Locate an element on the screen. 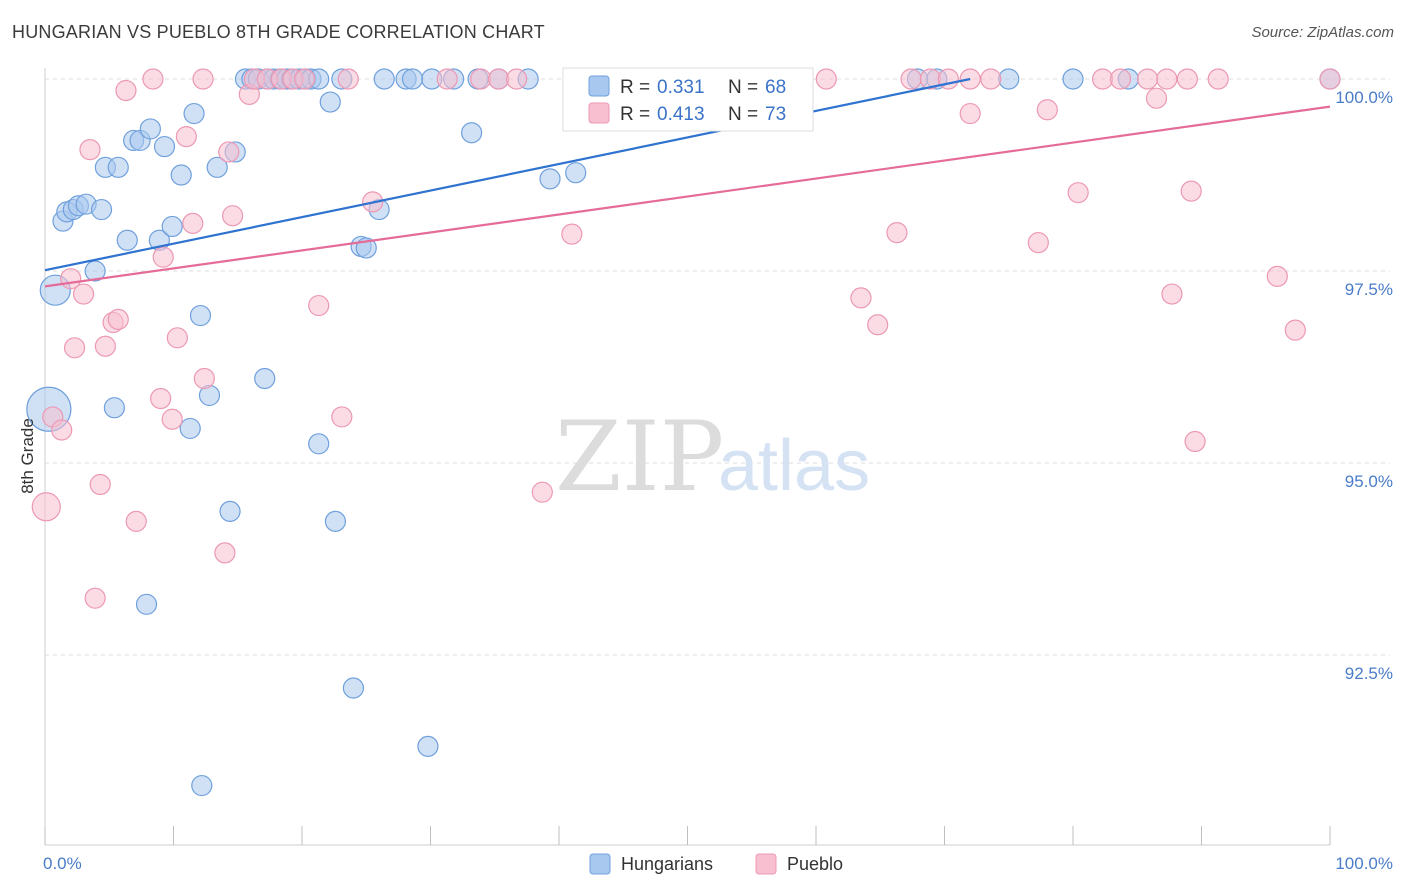 This screenshot has width=1406, height=892. watermark-atlas: atlas is located at coordinates (794, 466).